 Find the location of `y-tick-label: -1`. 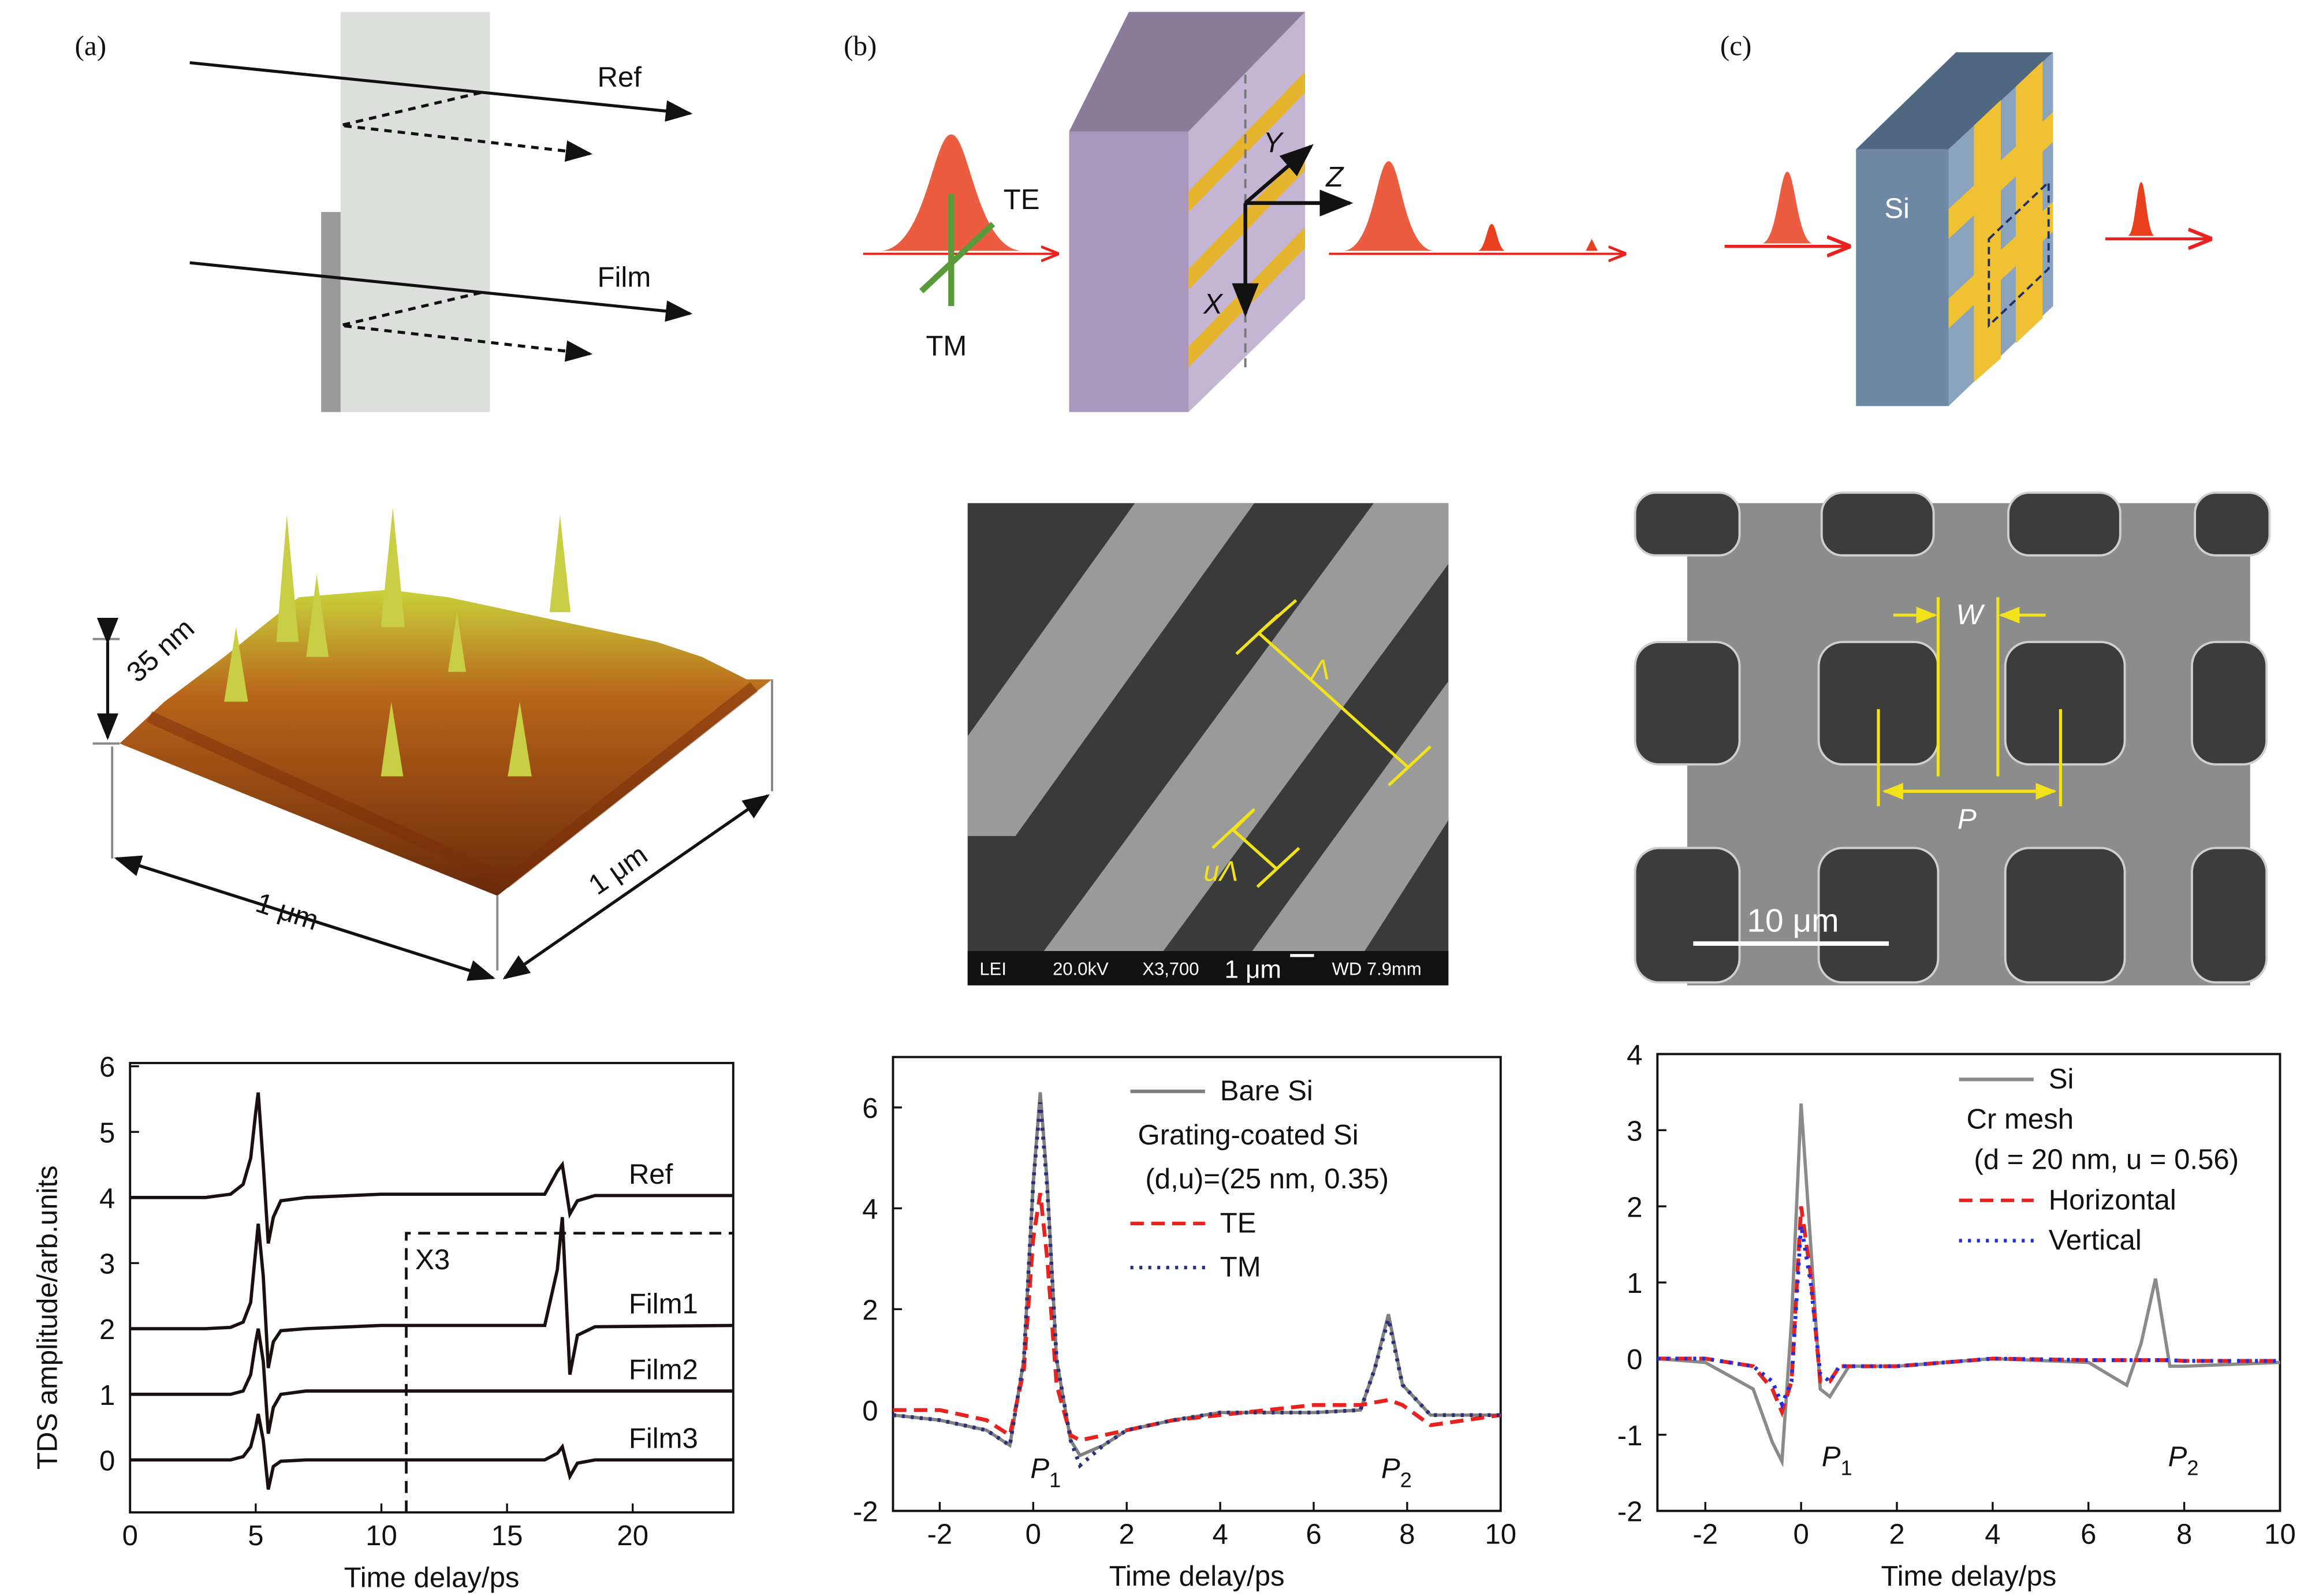

y-tick-label: -1 is located at coordinates (1630, 1436).